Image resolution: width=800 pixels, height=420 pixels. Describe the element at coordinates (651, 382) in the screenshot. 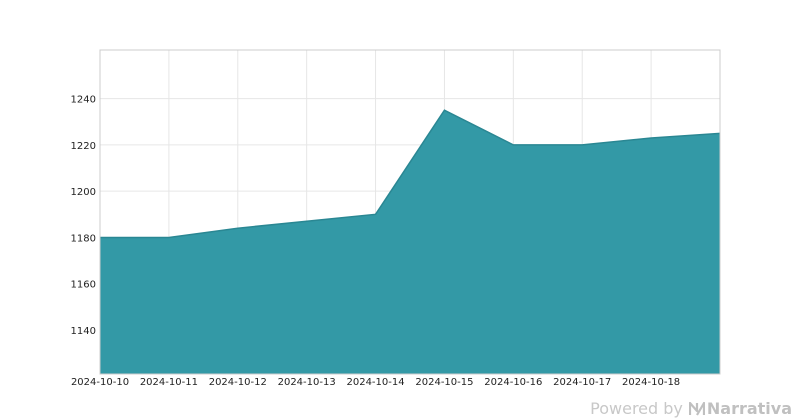

I see `x-tick-label: 2024-10-18` at that location.